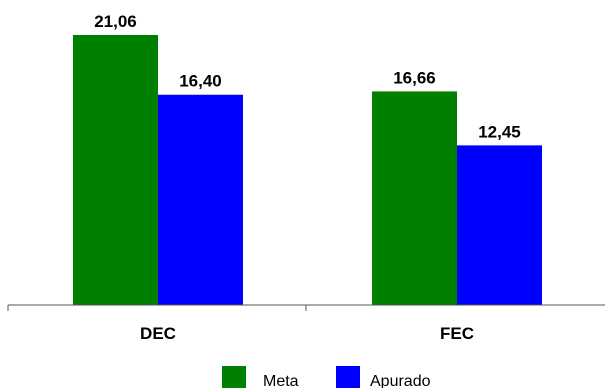 Image resolution: width=605 pixels, height=388 pixels. I want to click on data-label-meta-fec: 16,66, so click(414, 77).